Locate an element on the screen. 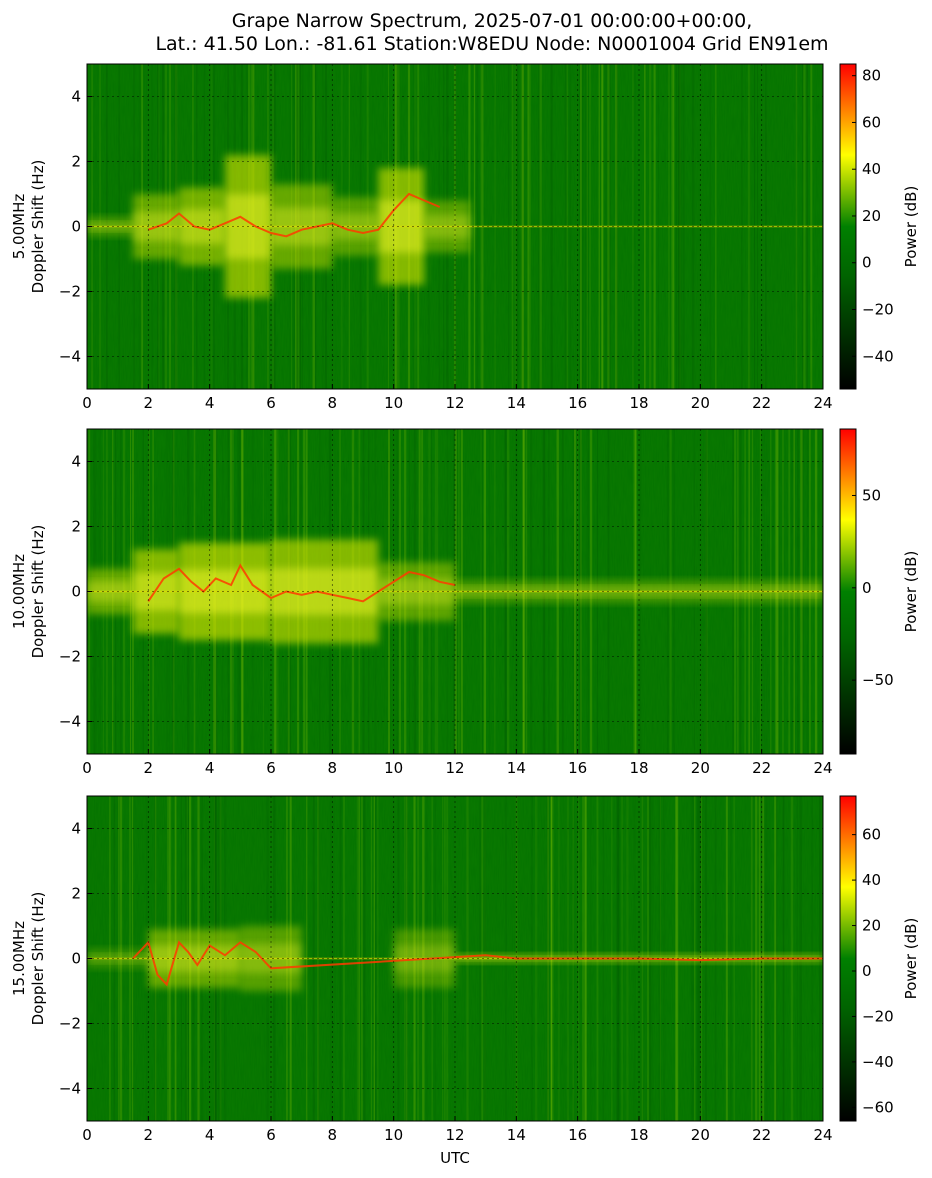 The width and height of the screenshot is (932, 1178). x-axis-label: UTC is located at coordinates (455, 1158).